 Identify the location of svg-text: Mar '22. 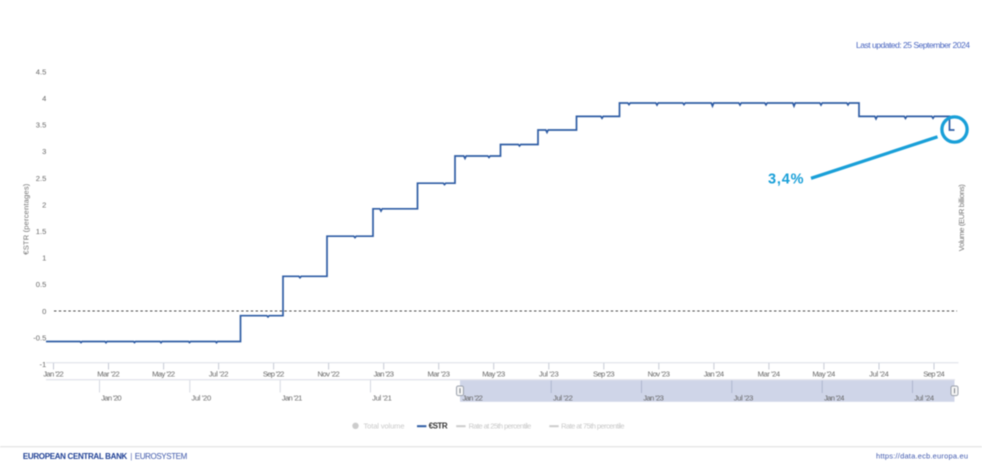
(108, 374).